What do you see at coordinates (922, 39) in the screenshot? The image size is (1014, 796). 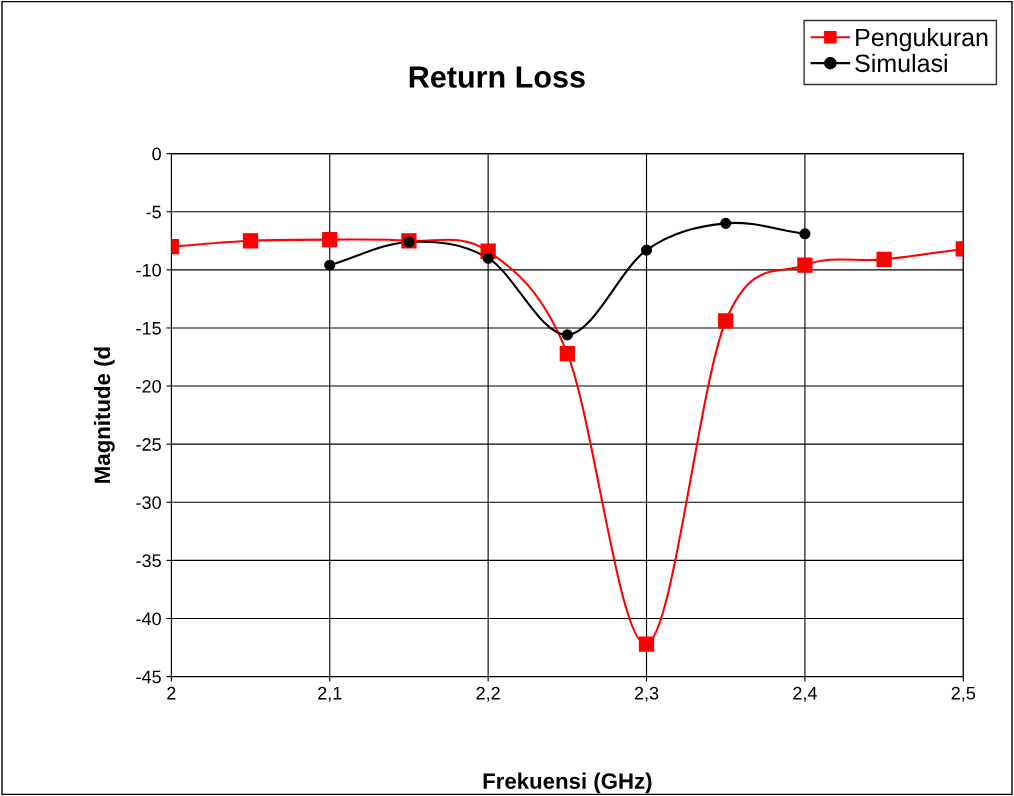 I see `legend-label: Pengukuran` at bounding box center [922, 39].